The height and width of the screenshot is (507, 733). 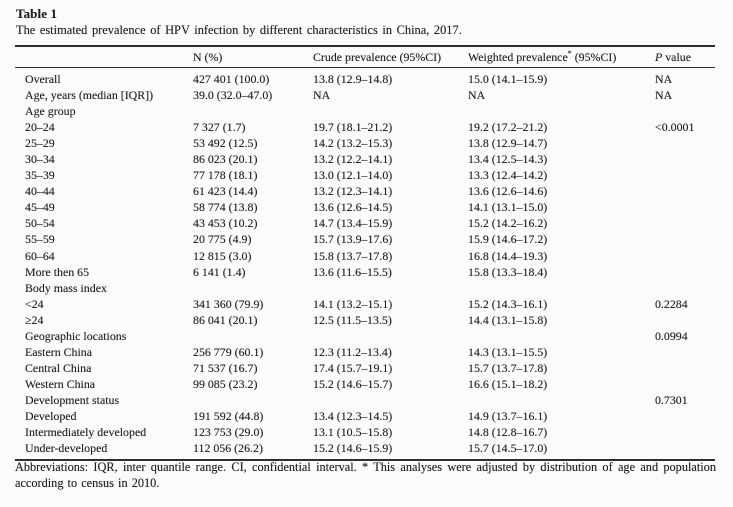 What do you see at coordinates (219, 127) in the screenshot?
I see `table-cell: 7 327 (1.7)` at bounding box center [219, 127].